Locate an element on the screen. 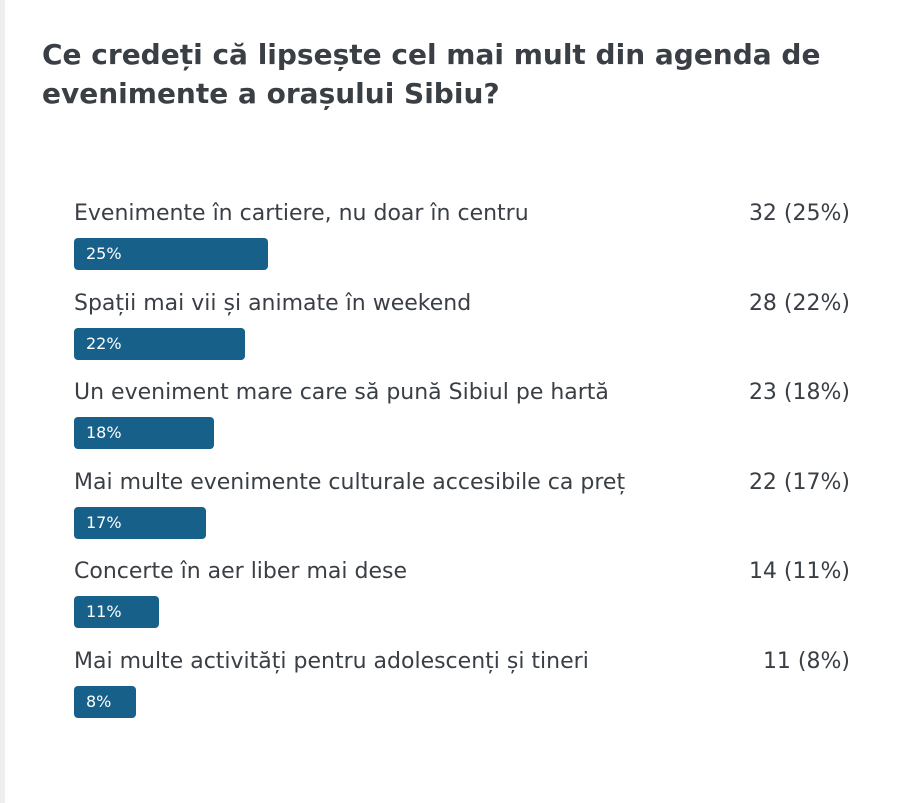 The height and width of the screenshot is (803, 920). bar-percent-label: 17% is located at coordinates (104, 522).